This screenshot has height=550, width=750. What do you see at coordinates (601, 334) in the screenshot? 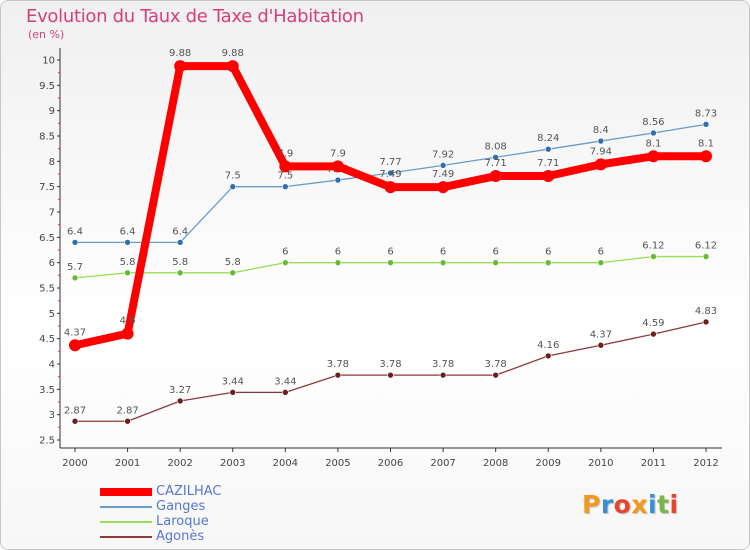
I see `data-label-agons: 4.37` at bounding box center [601, 334].